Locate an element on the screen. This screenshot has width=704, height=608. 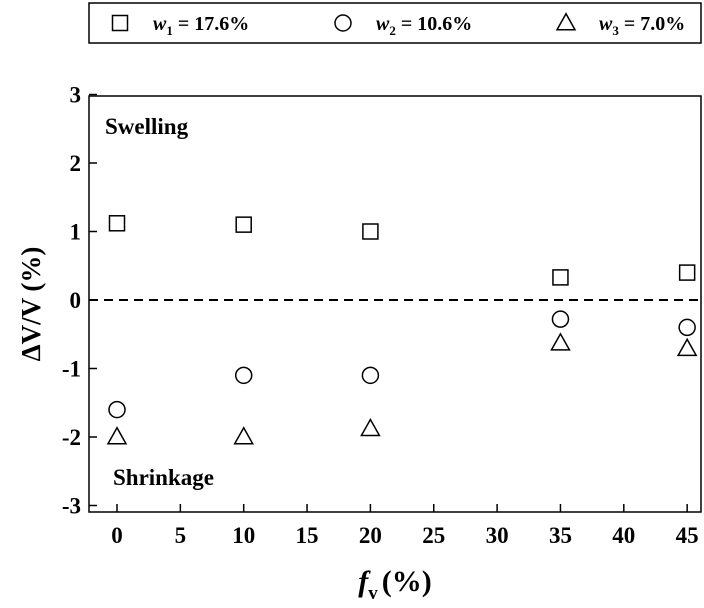
legend-label-series-1: w1 = 17.6% is located at coordinates (201, 25).